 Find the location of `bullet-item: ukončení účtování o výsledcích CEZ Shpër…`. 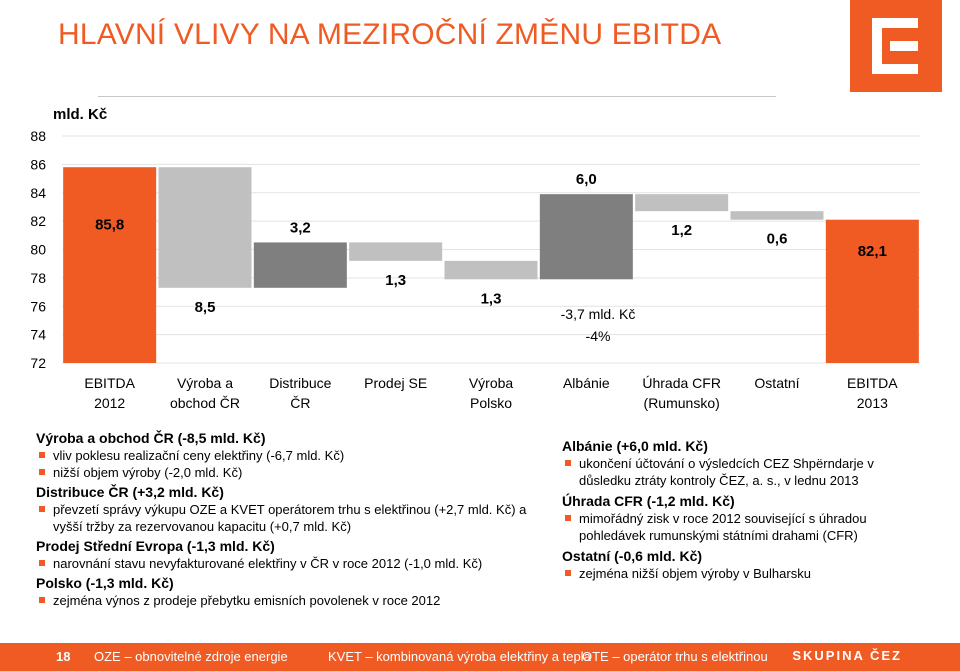

bullet-item: ukončení účtování o výsledcích CEZ Shpër… is located at coordinates (742, 472).